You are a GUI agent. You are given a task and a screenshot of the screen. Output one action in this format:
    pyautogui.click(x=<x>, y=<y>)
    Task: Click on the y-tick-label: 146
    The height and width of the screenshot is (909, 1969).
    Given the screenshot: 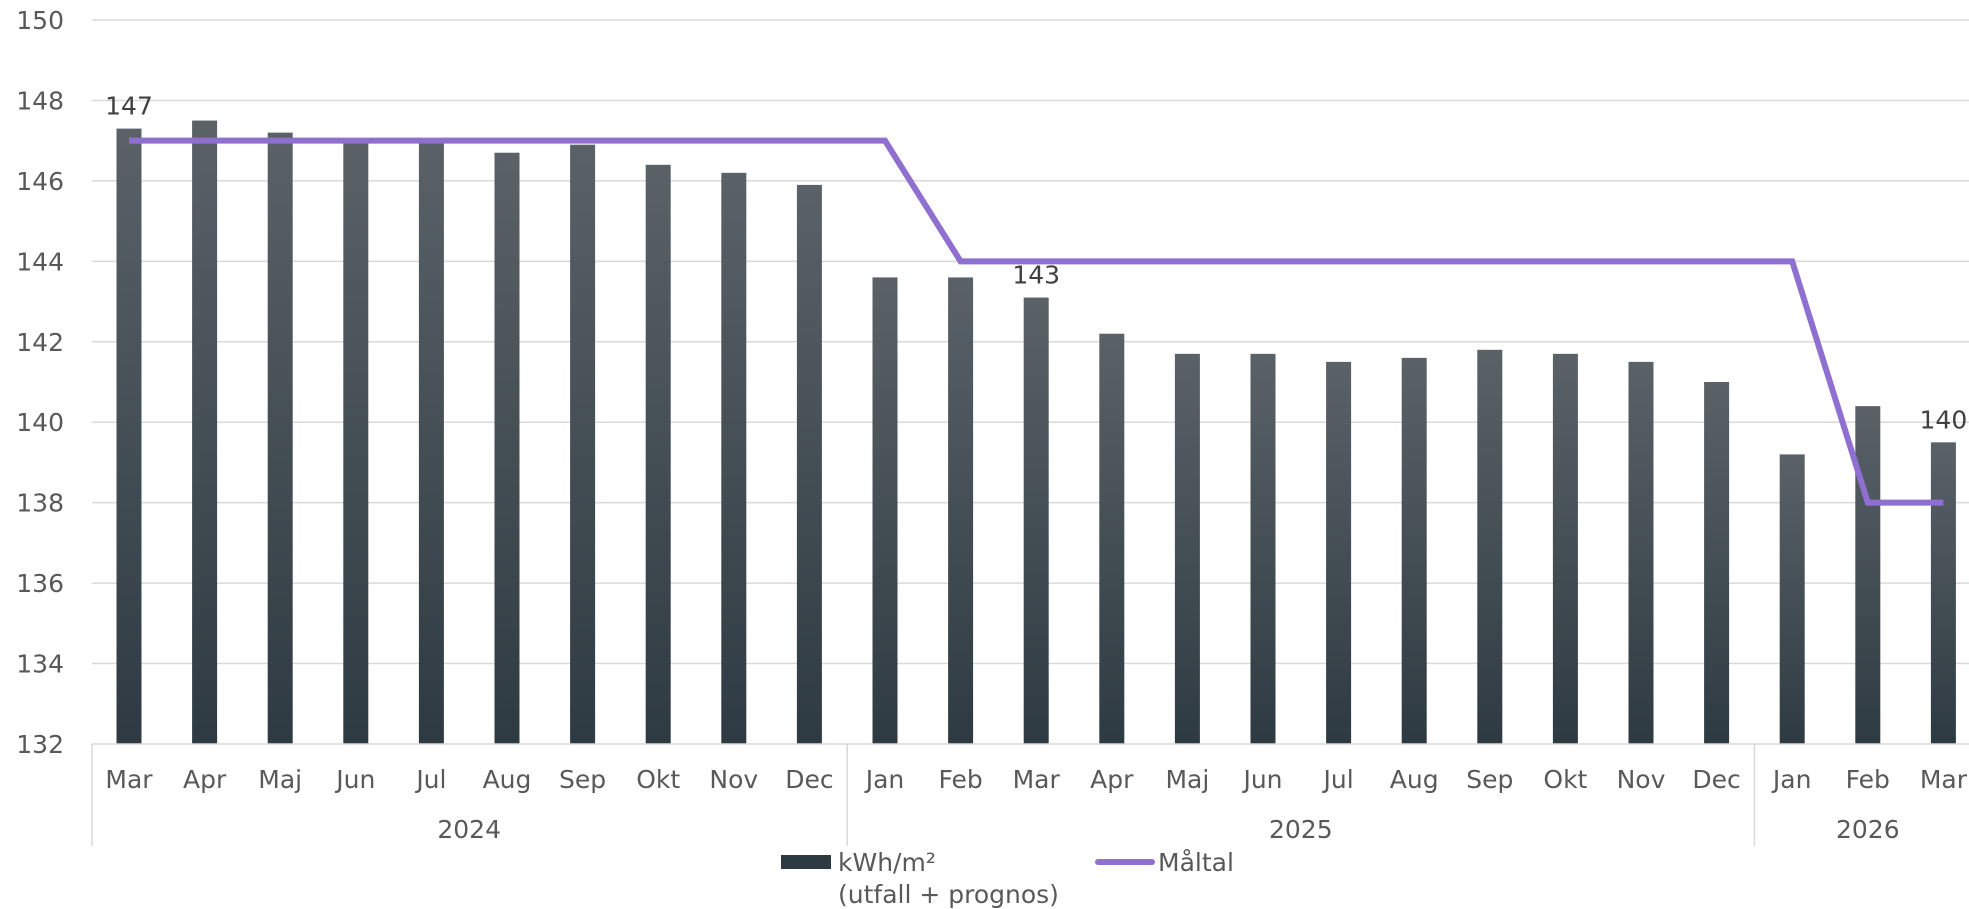 What is the action you would take?
    pyautogui.click(x=40, y=181)
    